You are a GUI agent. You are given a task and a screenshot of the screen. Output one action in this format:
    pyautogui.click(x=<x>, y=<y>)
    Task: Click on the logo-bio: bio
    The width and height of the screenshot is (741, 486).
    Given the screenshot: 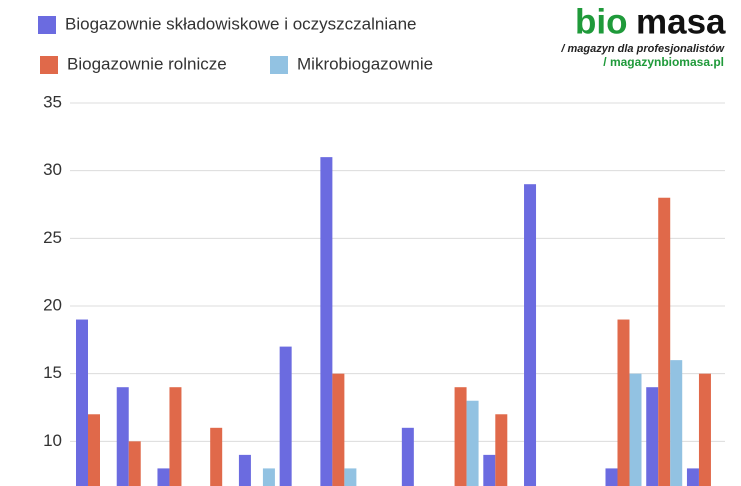 What is the action you would take?
    pyautogui.click(x=601, y=21)
    